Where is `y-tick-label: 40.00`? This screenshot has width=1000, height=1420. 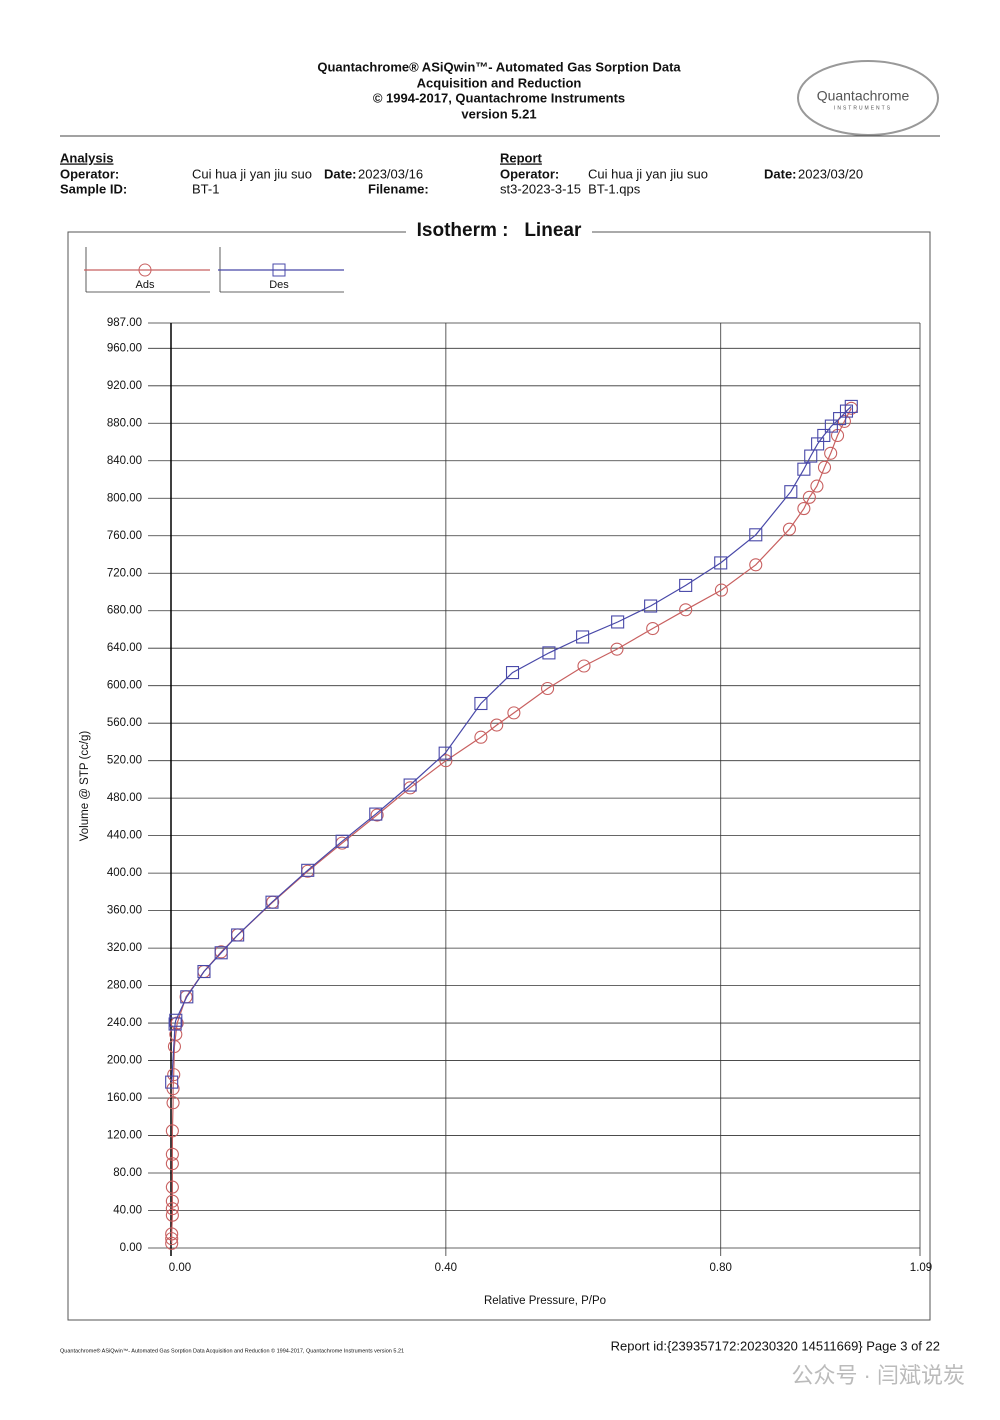 y-tick-label: 40.00 is located at coordinates (127, 1211).